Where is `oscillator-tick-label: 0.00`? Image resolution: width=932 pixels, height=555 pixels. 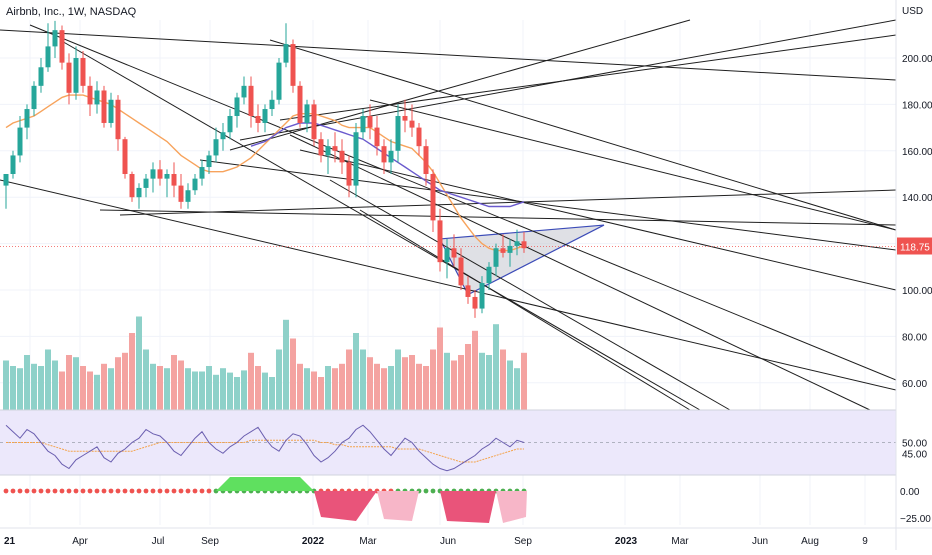
oscillator-tick-label: 0.00 is located at coordinates (910, 492).